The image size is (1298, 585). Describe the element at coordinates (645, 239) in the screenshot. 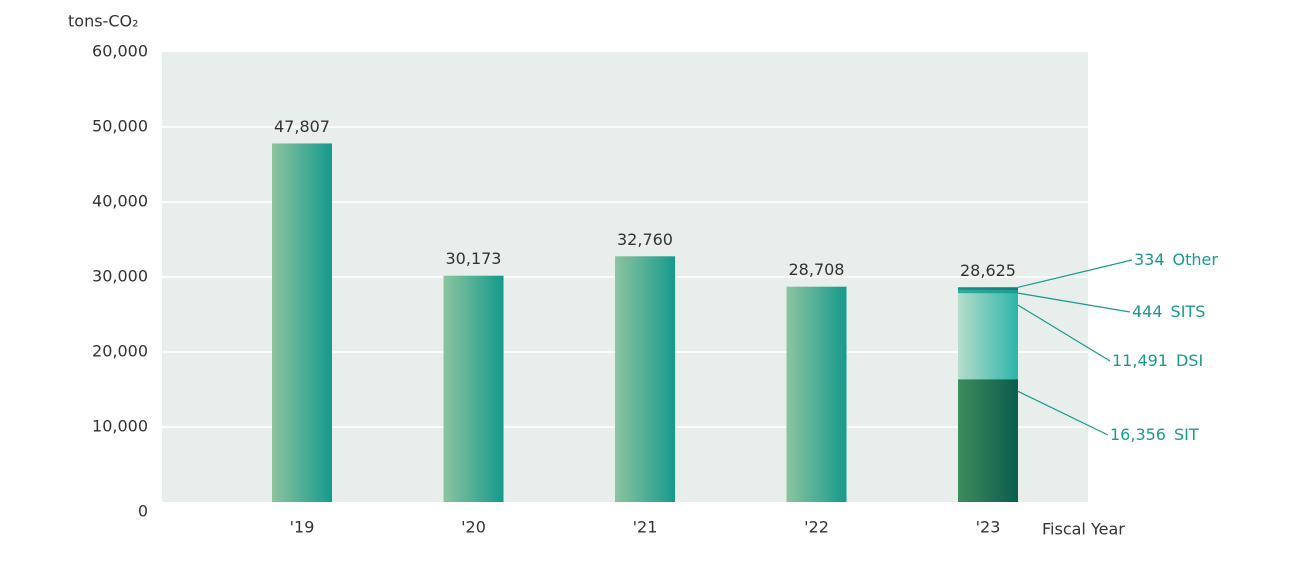

I see `value-label: 32,760` at that location.